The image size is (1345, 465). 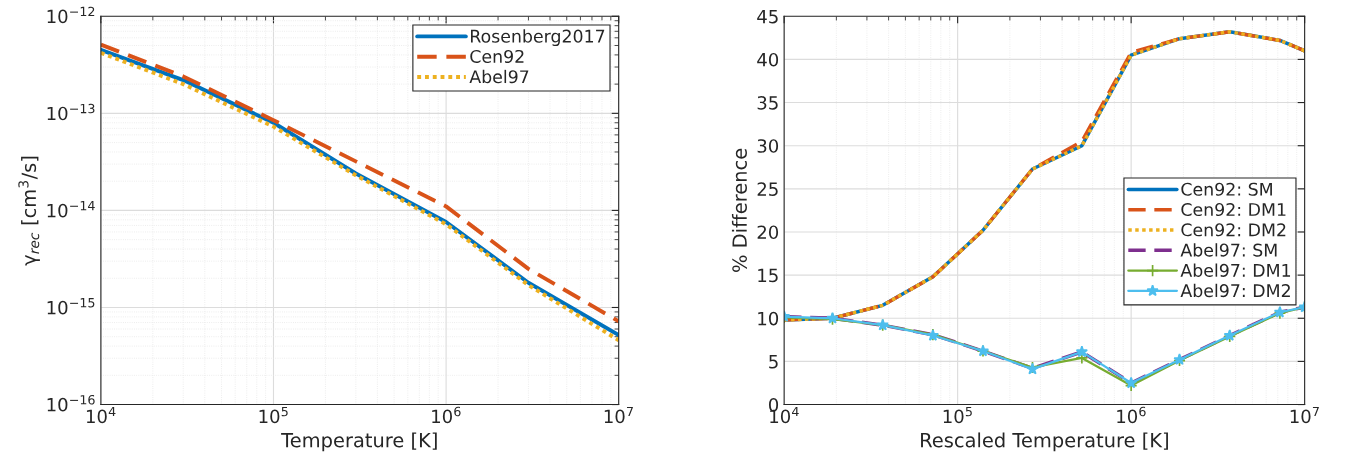 I want to click on y-tick-label: 10, so click(x=768, y=318).